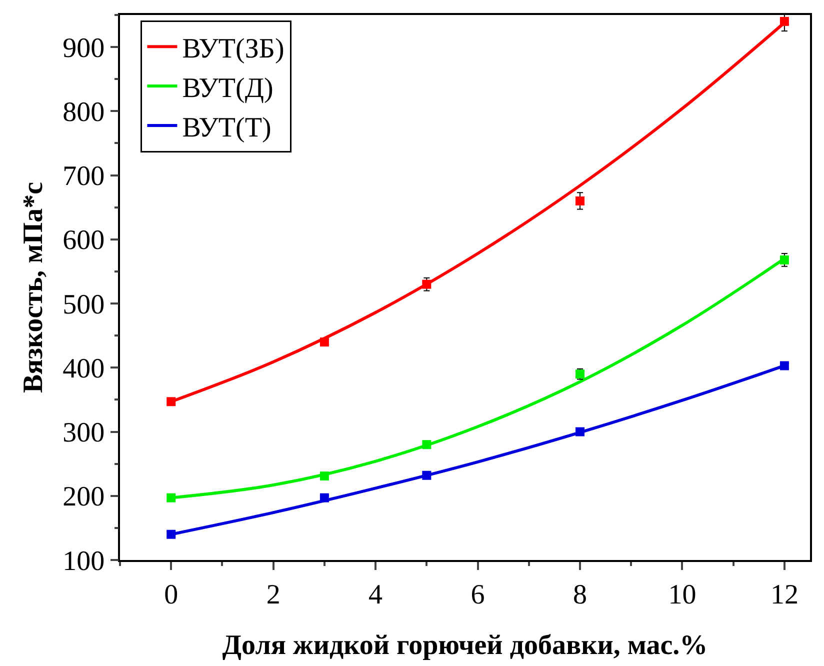 This screenshot has width=824, height=666. Describe the element at coordinates (83, 48) in the screenshot. I see `y-tick-label: 900` at that location.